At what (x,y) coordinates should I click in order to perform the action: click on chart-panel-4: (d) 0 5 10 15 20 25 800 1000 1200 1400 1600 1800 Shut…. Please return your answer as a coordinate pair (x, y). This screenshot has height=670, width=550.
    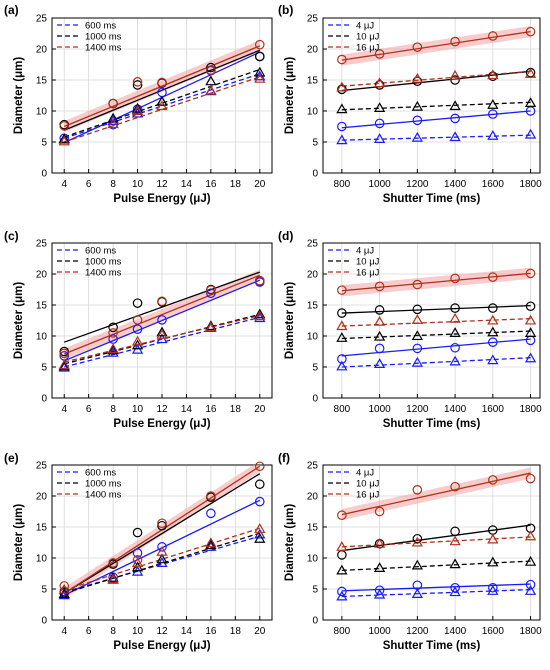
    Looking at the image, I should click on (410, 329).